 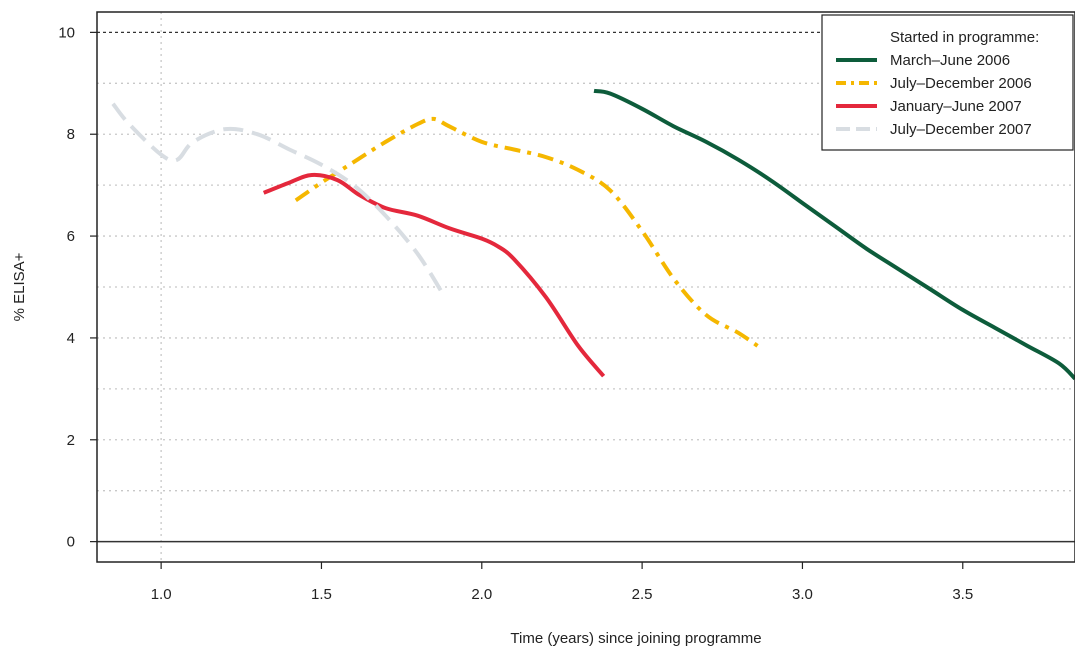 What do you see at coordinates (71, 236) in the screenshot?
I see `y-tick-label: 6` at bounding box center [71, 236].